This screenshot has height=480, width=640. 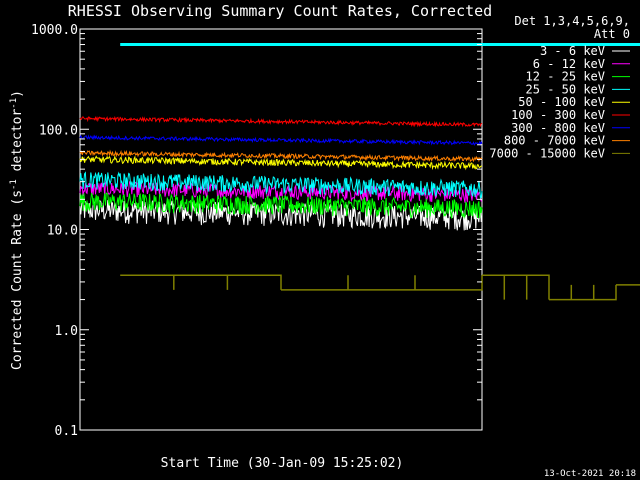 What do you see at coordinates (380, 287) in the screenshot?
I see `series-line-steps` at bounding box center [380, 287].